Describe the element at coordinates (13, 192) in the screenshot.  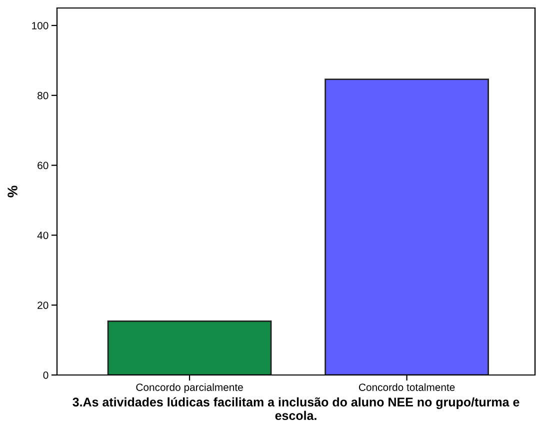
I see `y-axis-title: %` at that location.